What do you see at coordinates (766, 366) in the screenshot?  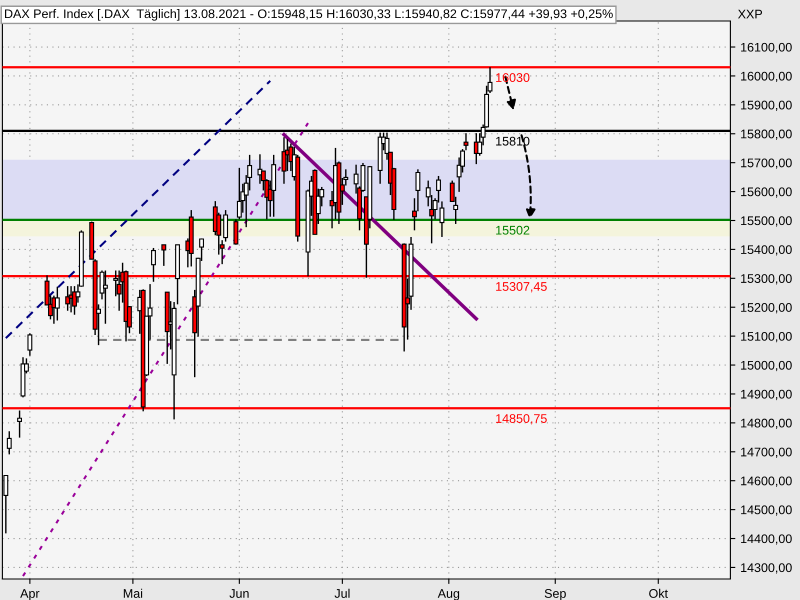 I see `y-tick-label: 15000,00` at bounding box center [766, 366].